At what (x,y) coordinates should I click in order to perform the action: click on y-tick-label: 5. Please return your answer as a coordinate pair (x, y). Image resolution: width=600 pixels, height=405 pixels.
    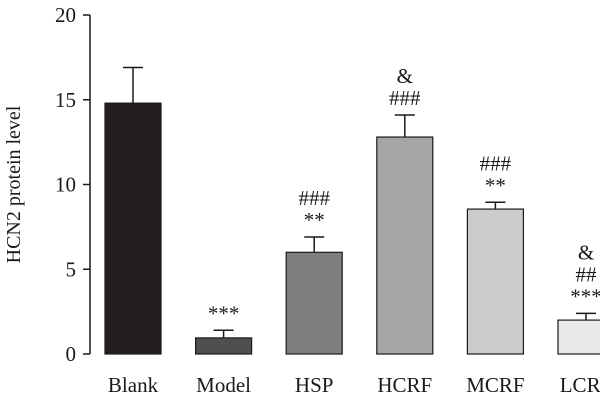
    Looking at the image, I should click on (71, 269).